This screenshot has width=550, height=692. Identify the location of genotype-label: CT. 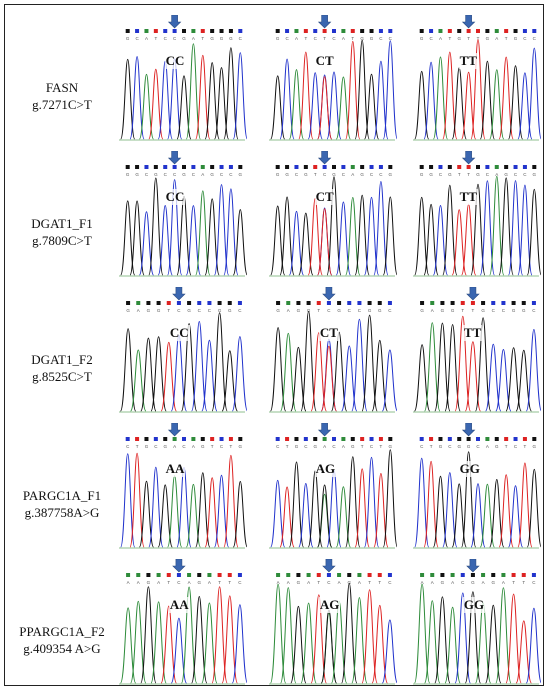
(328, 333).